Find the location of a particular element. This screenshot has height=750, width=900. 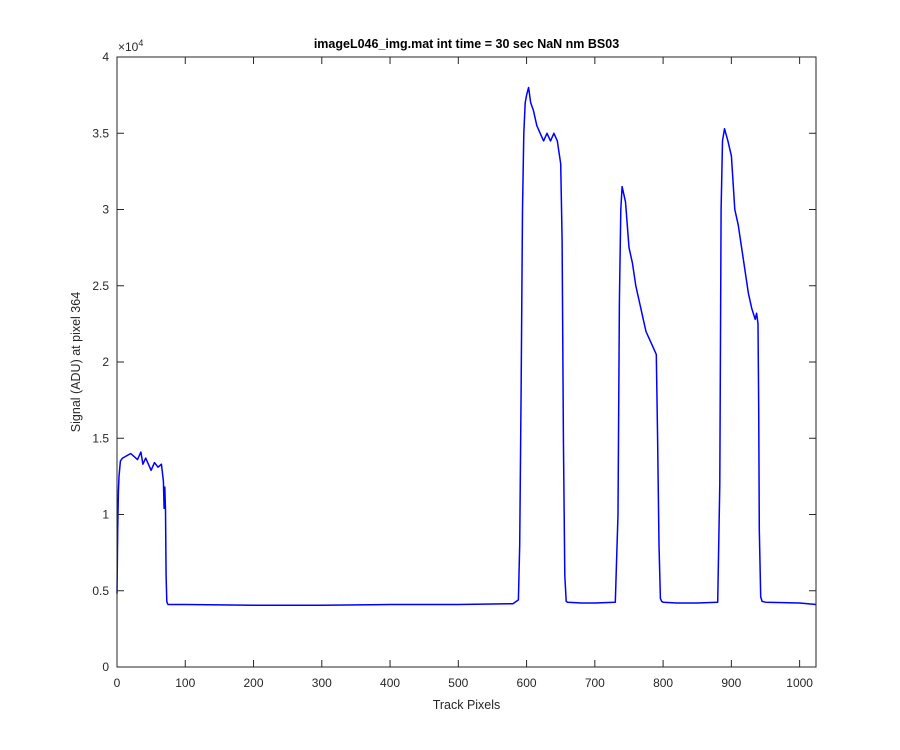

y-tick-label: 0 is located at coordinates (105, 667).